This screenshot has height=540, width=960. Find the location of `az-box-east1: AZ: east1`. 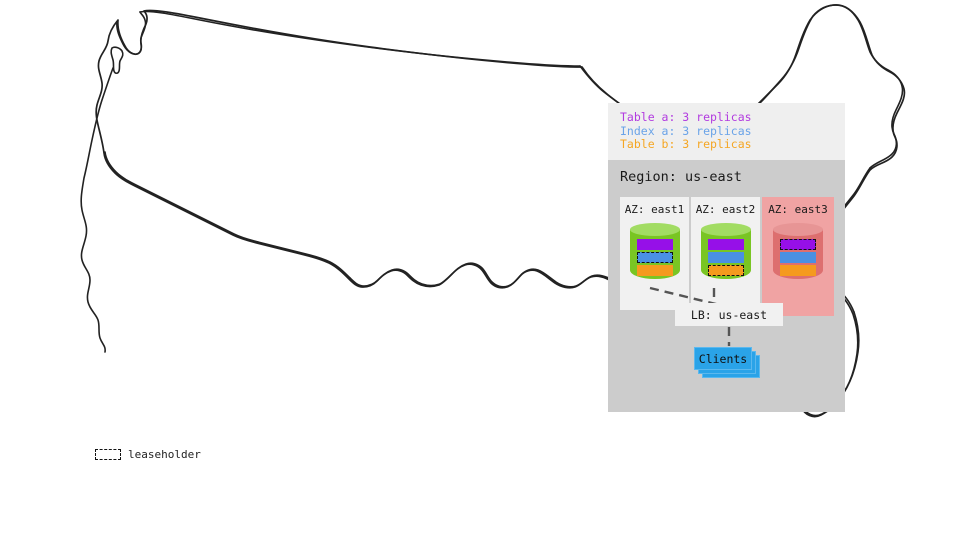

az-box-east1: AZ: east1 is located at coordinates (654, 253).